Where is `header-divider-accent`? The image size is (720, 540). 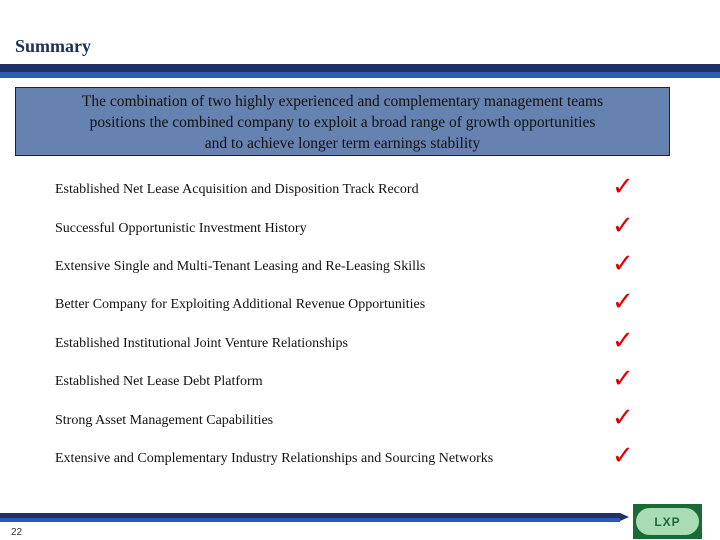 header-divider-accent is located at coordinates (360, 75).